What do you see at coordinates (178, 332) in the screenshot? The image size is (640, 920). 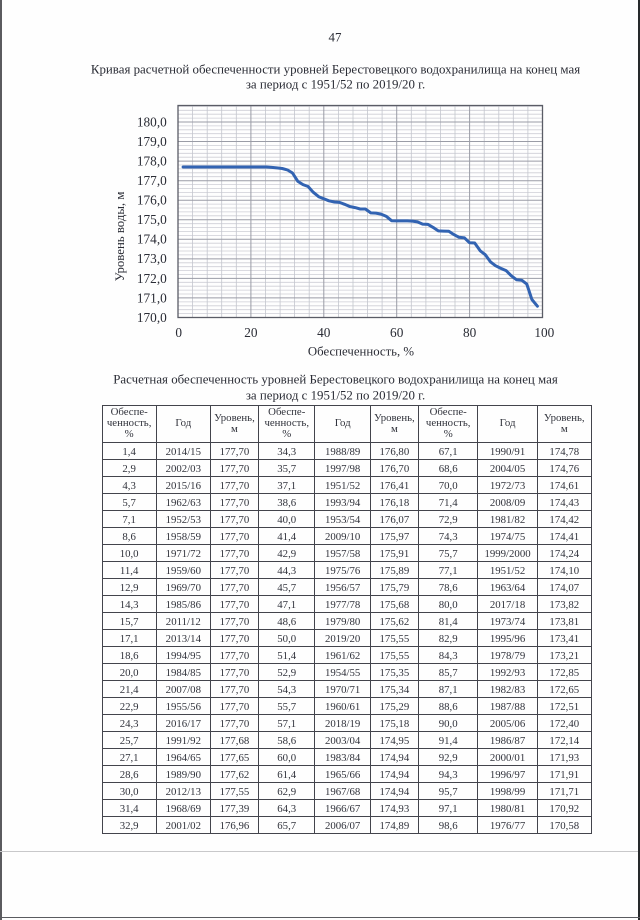 I see `svg-text: 0` at bounding box center [178, 332].